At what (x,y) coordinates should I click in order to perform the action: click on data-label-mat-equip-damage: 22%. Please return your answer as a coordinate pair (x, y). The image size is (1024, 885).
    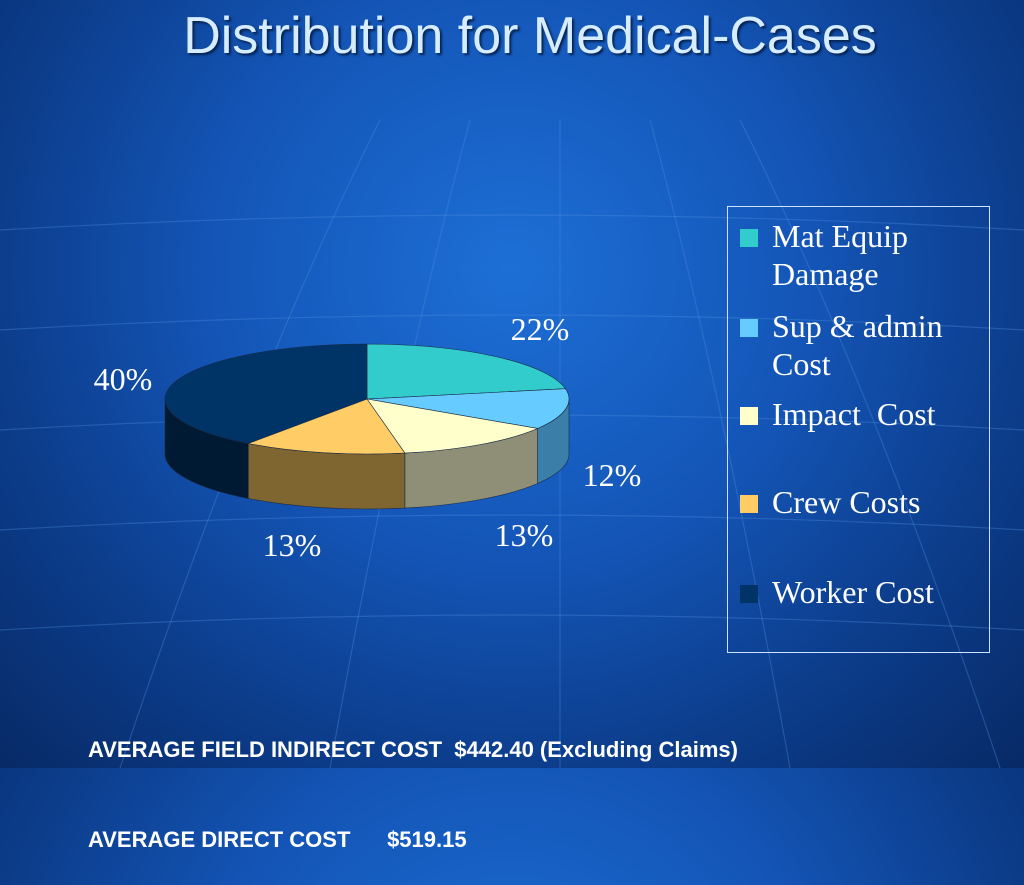
    Looking at the image, I should click on (540, 329).